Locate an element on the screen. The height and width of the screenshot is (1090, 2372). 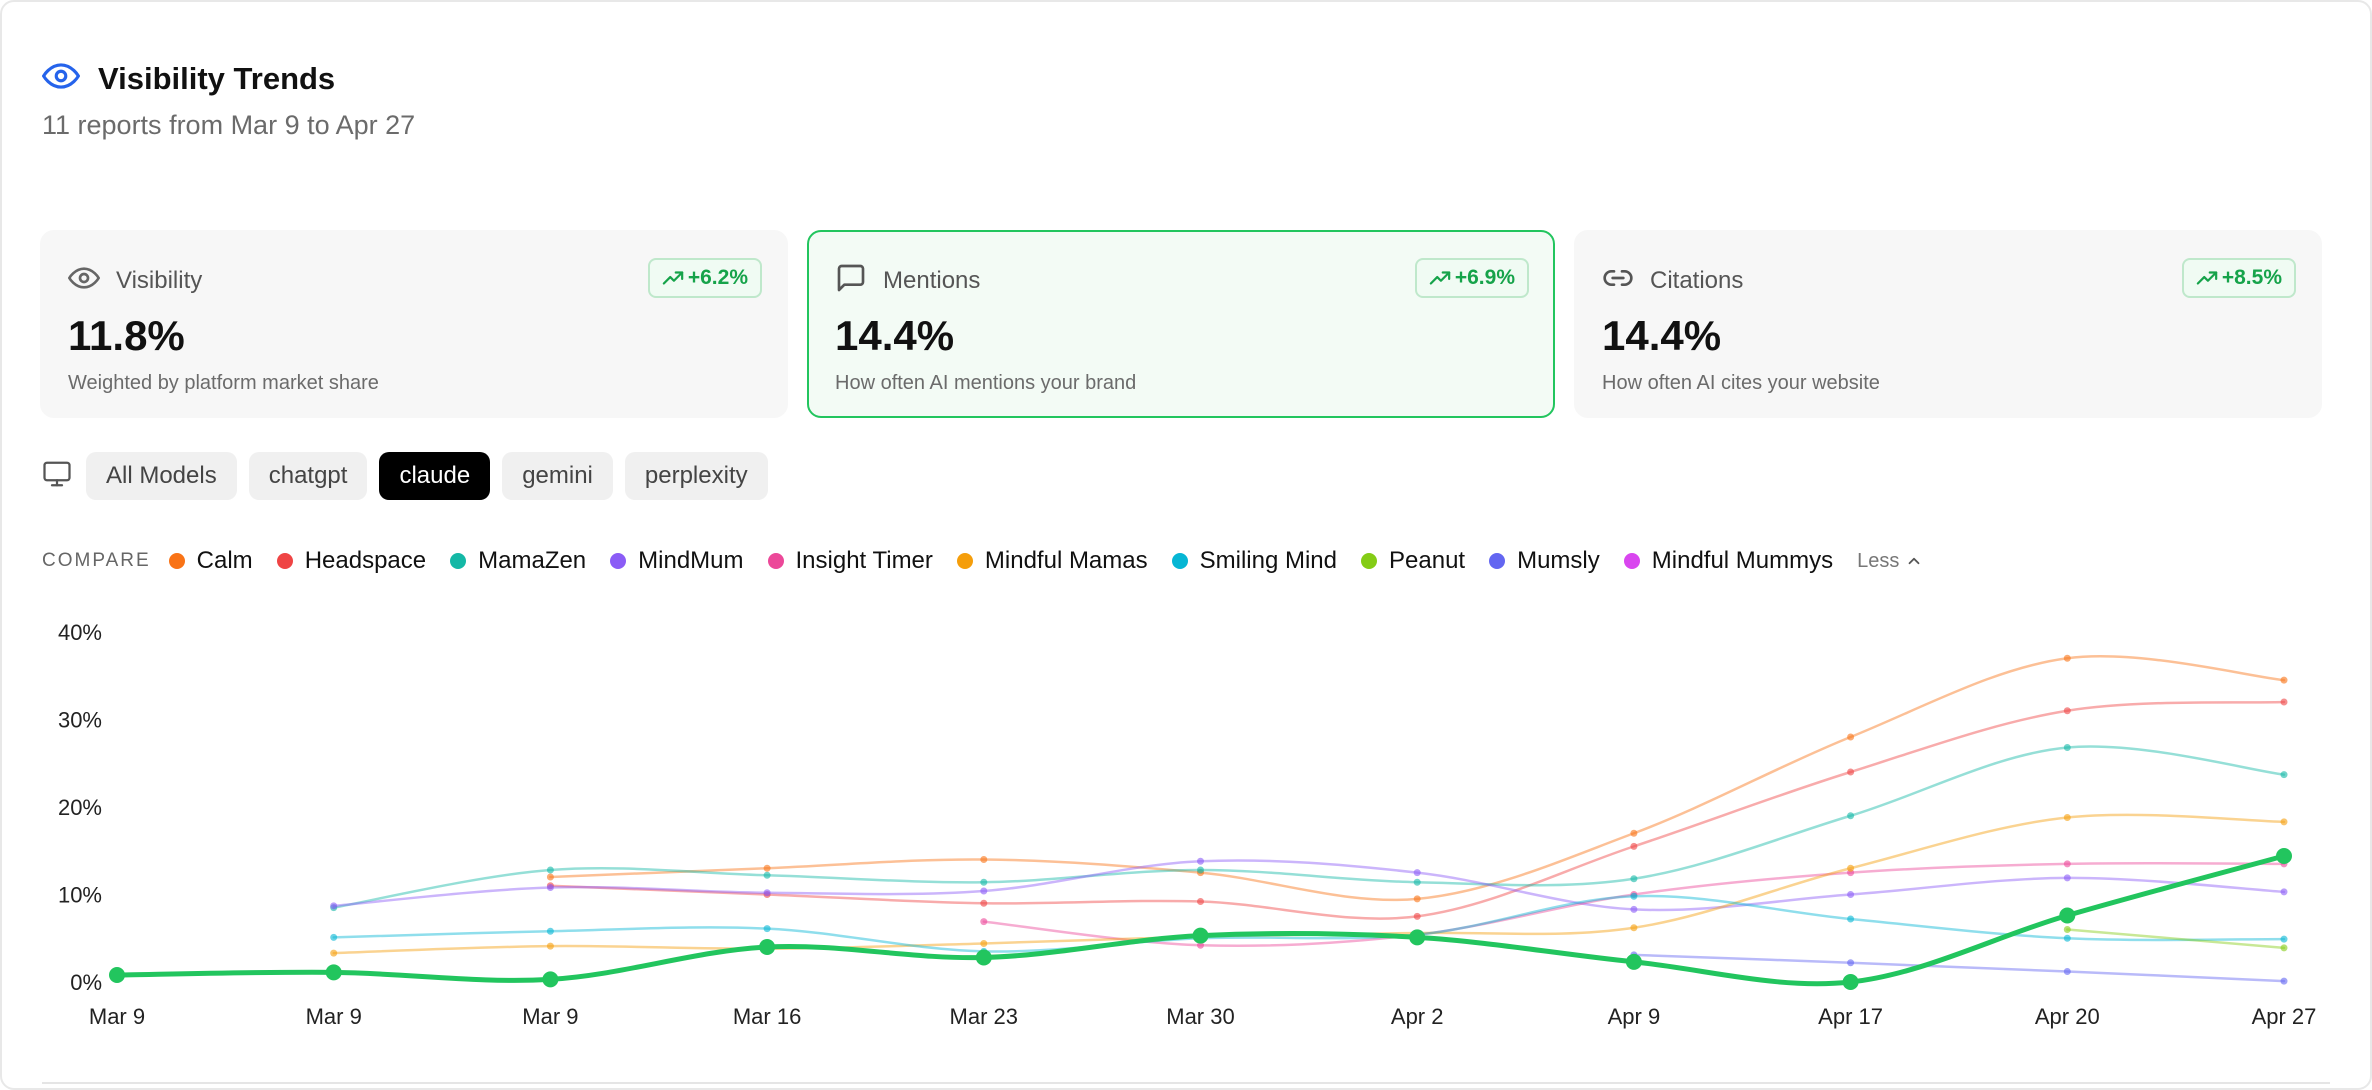
legend-item: Headspace is located at coordinates (351, 561).